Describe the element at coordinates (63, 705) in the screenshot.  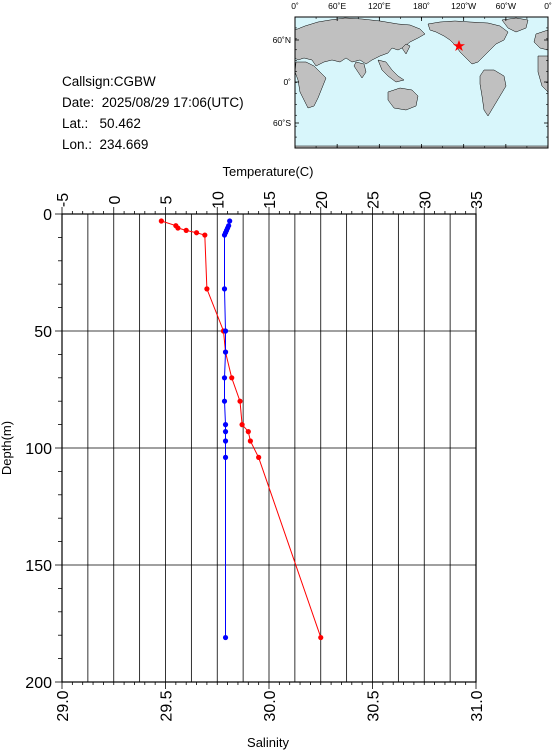
I see `salinity-tick-label: 29.0` at that location.